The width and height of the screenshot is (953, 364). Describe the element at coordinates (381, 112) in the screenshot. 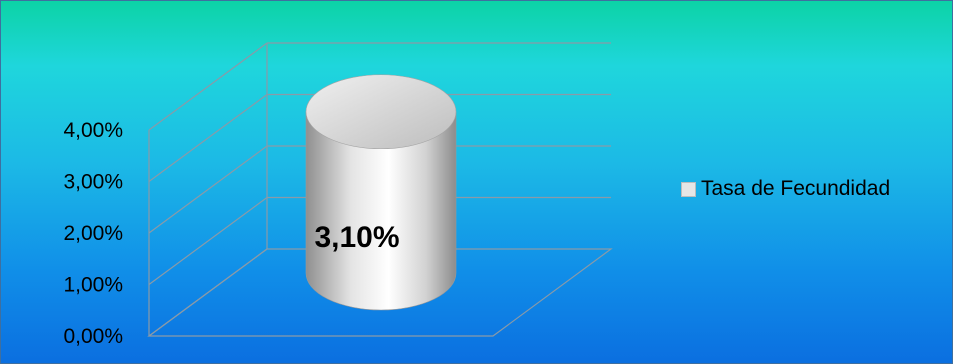

I see `bar-cylinder-top` at that location.